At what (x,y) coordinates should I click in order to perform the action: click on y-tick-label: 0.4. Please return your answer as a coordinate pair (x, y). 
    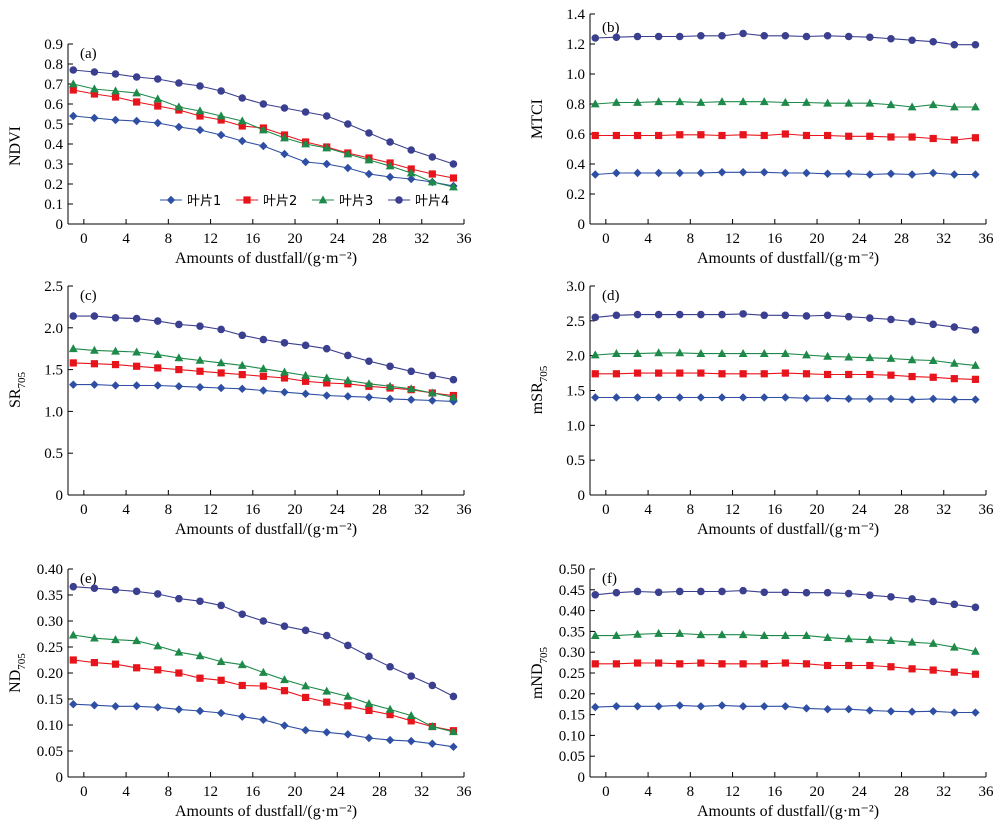
    Looking at the image, I should click on (575, 165).